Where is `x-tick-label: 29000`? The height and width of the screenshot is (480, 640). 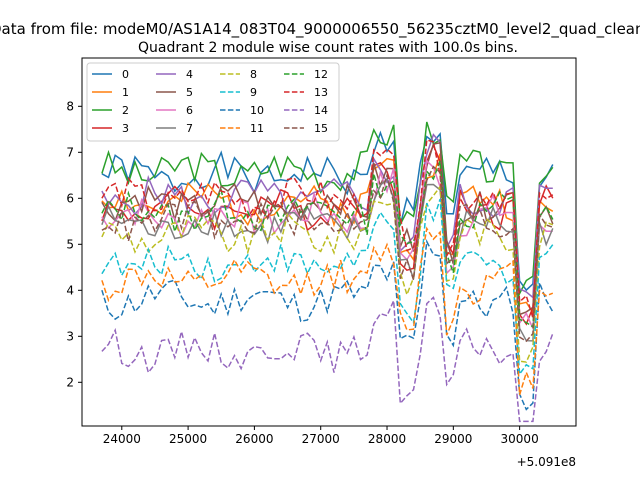 x-tick-label: 29000 is located at coordinates (453, 439).